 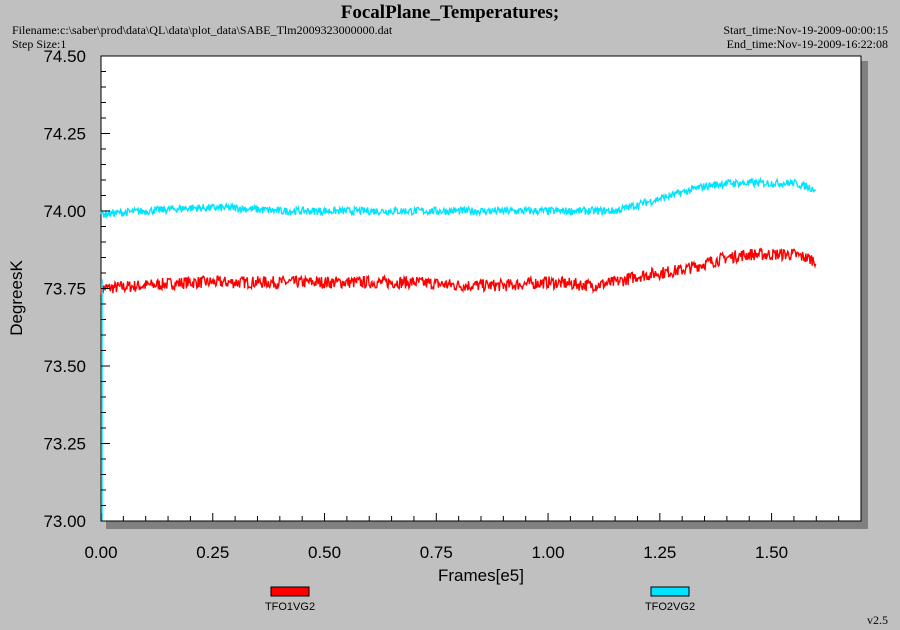 I want to click on y-tick-label-2: 73.50, so click(x=64, y=366).